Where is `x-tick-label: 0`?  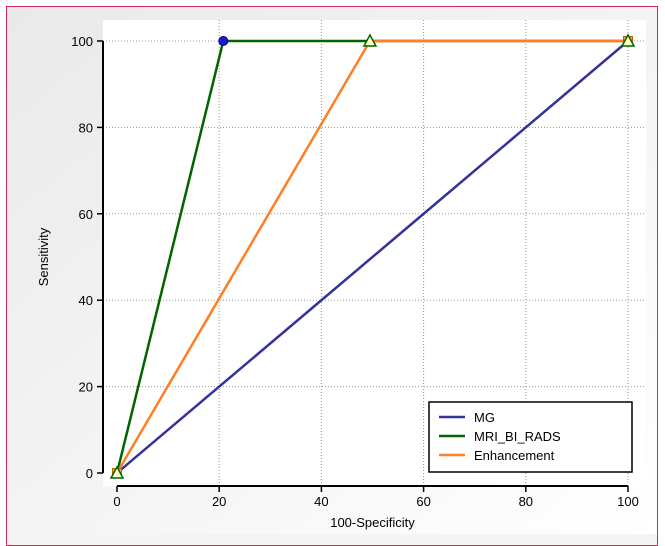
x-tick-label: 0 is located at coordinates (116, 501).